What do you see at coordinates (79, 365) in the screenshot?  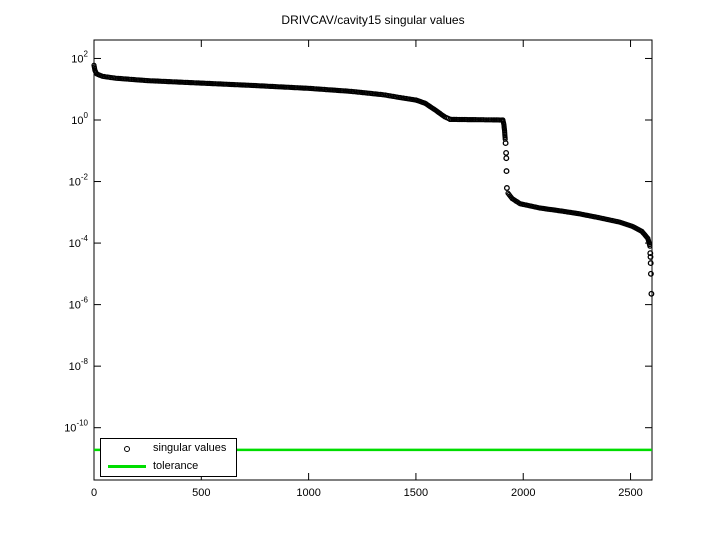 I see `y-tick-label: 10⁻⁸` at bounding box center [79, 365].